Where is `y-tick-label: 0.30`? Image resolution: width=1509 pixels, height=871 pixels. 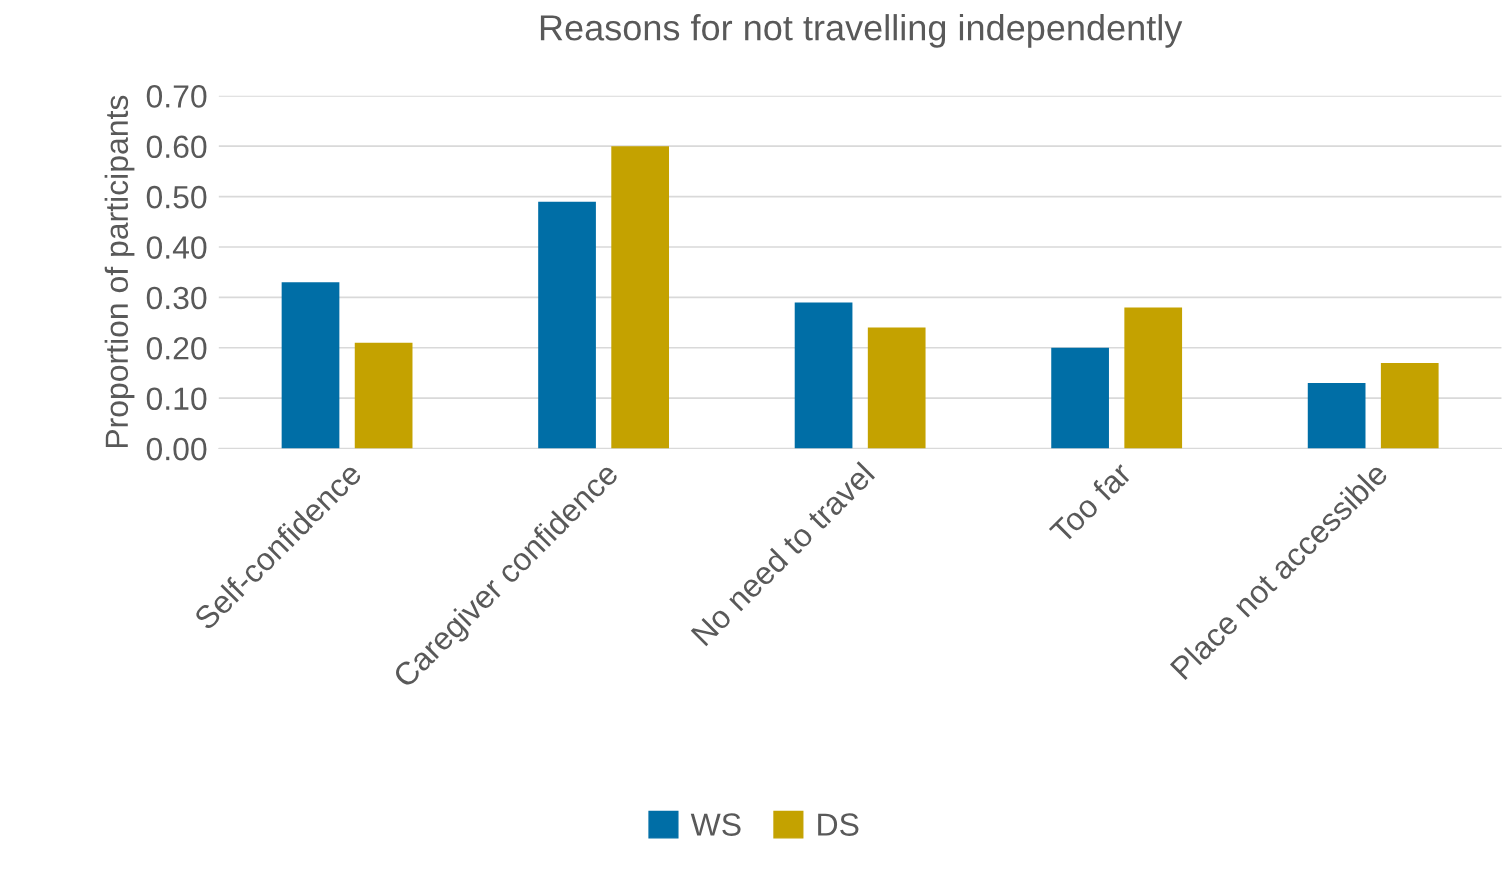
y-tick-label: 0.30 is located at coordinates (176, 298).